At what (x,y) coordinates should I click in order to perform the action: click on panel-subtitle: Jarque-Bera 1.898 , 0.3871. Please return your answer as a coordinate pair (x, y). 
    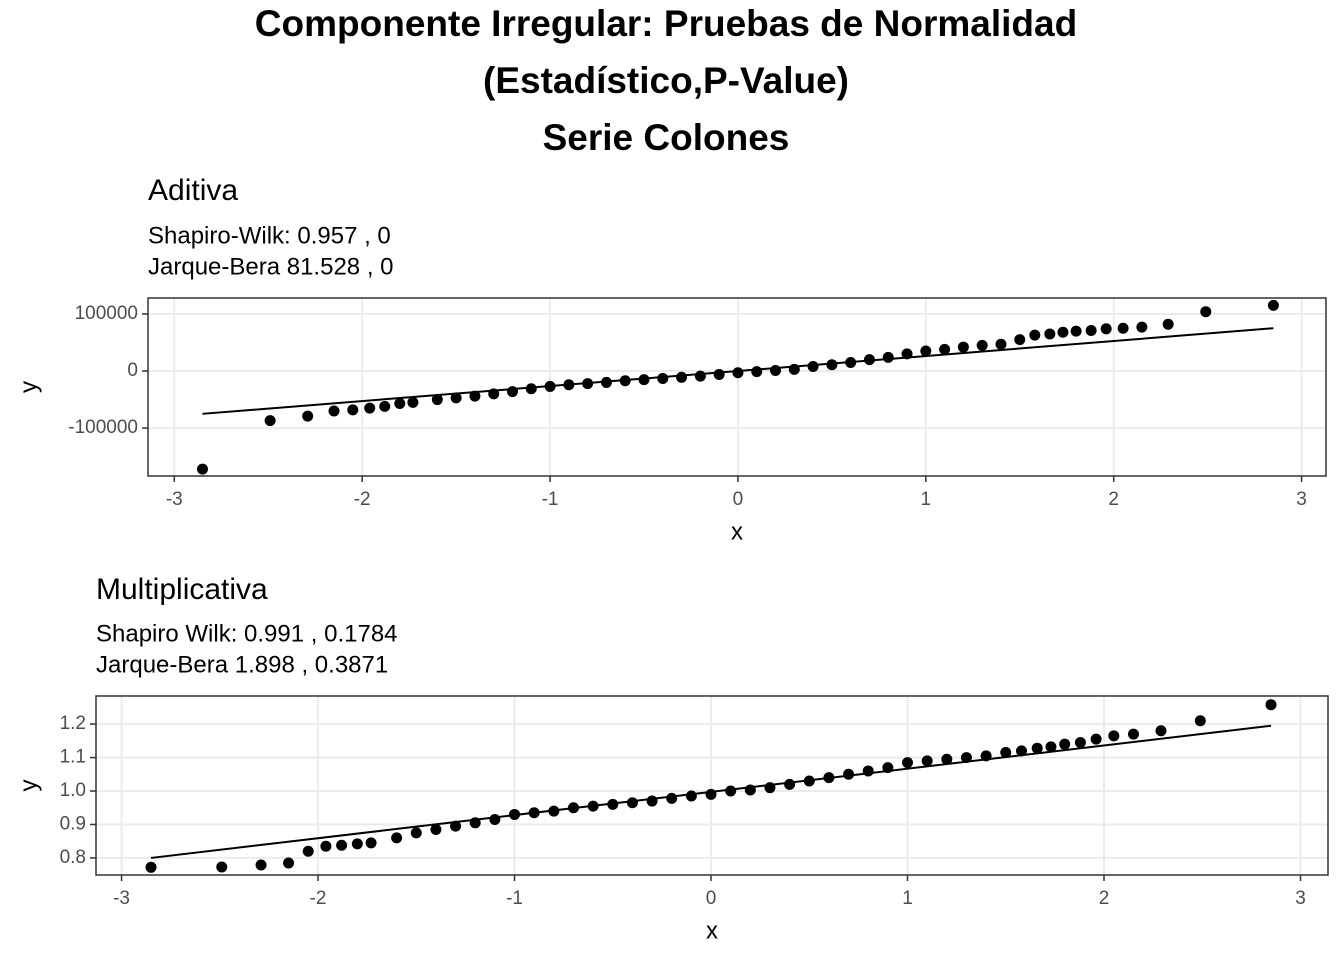
    Looking at the image, I should click on (242, 664).